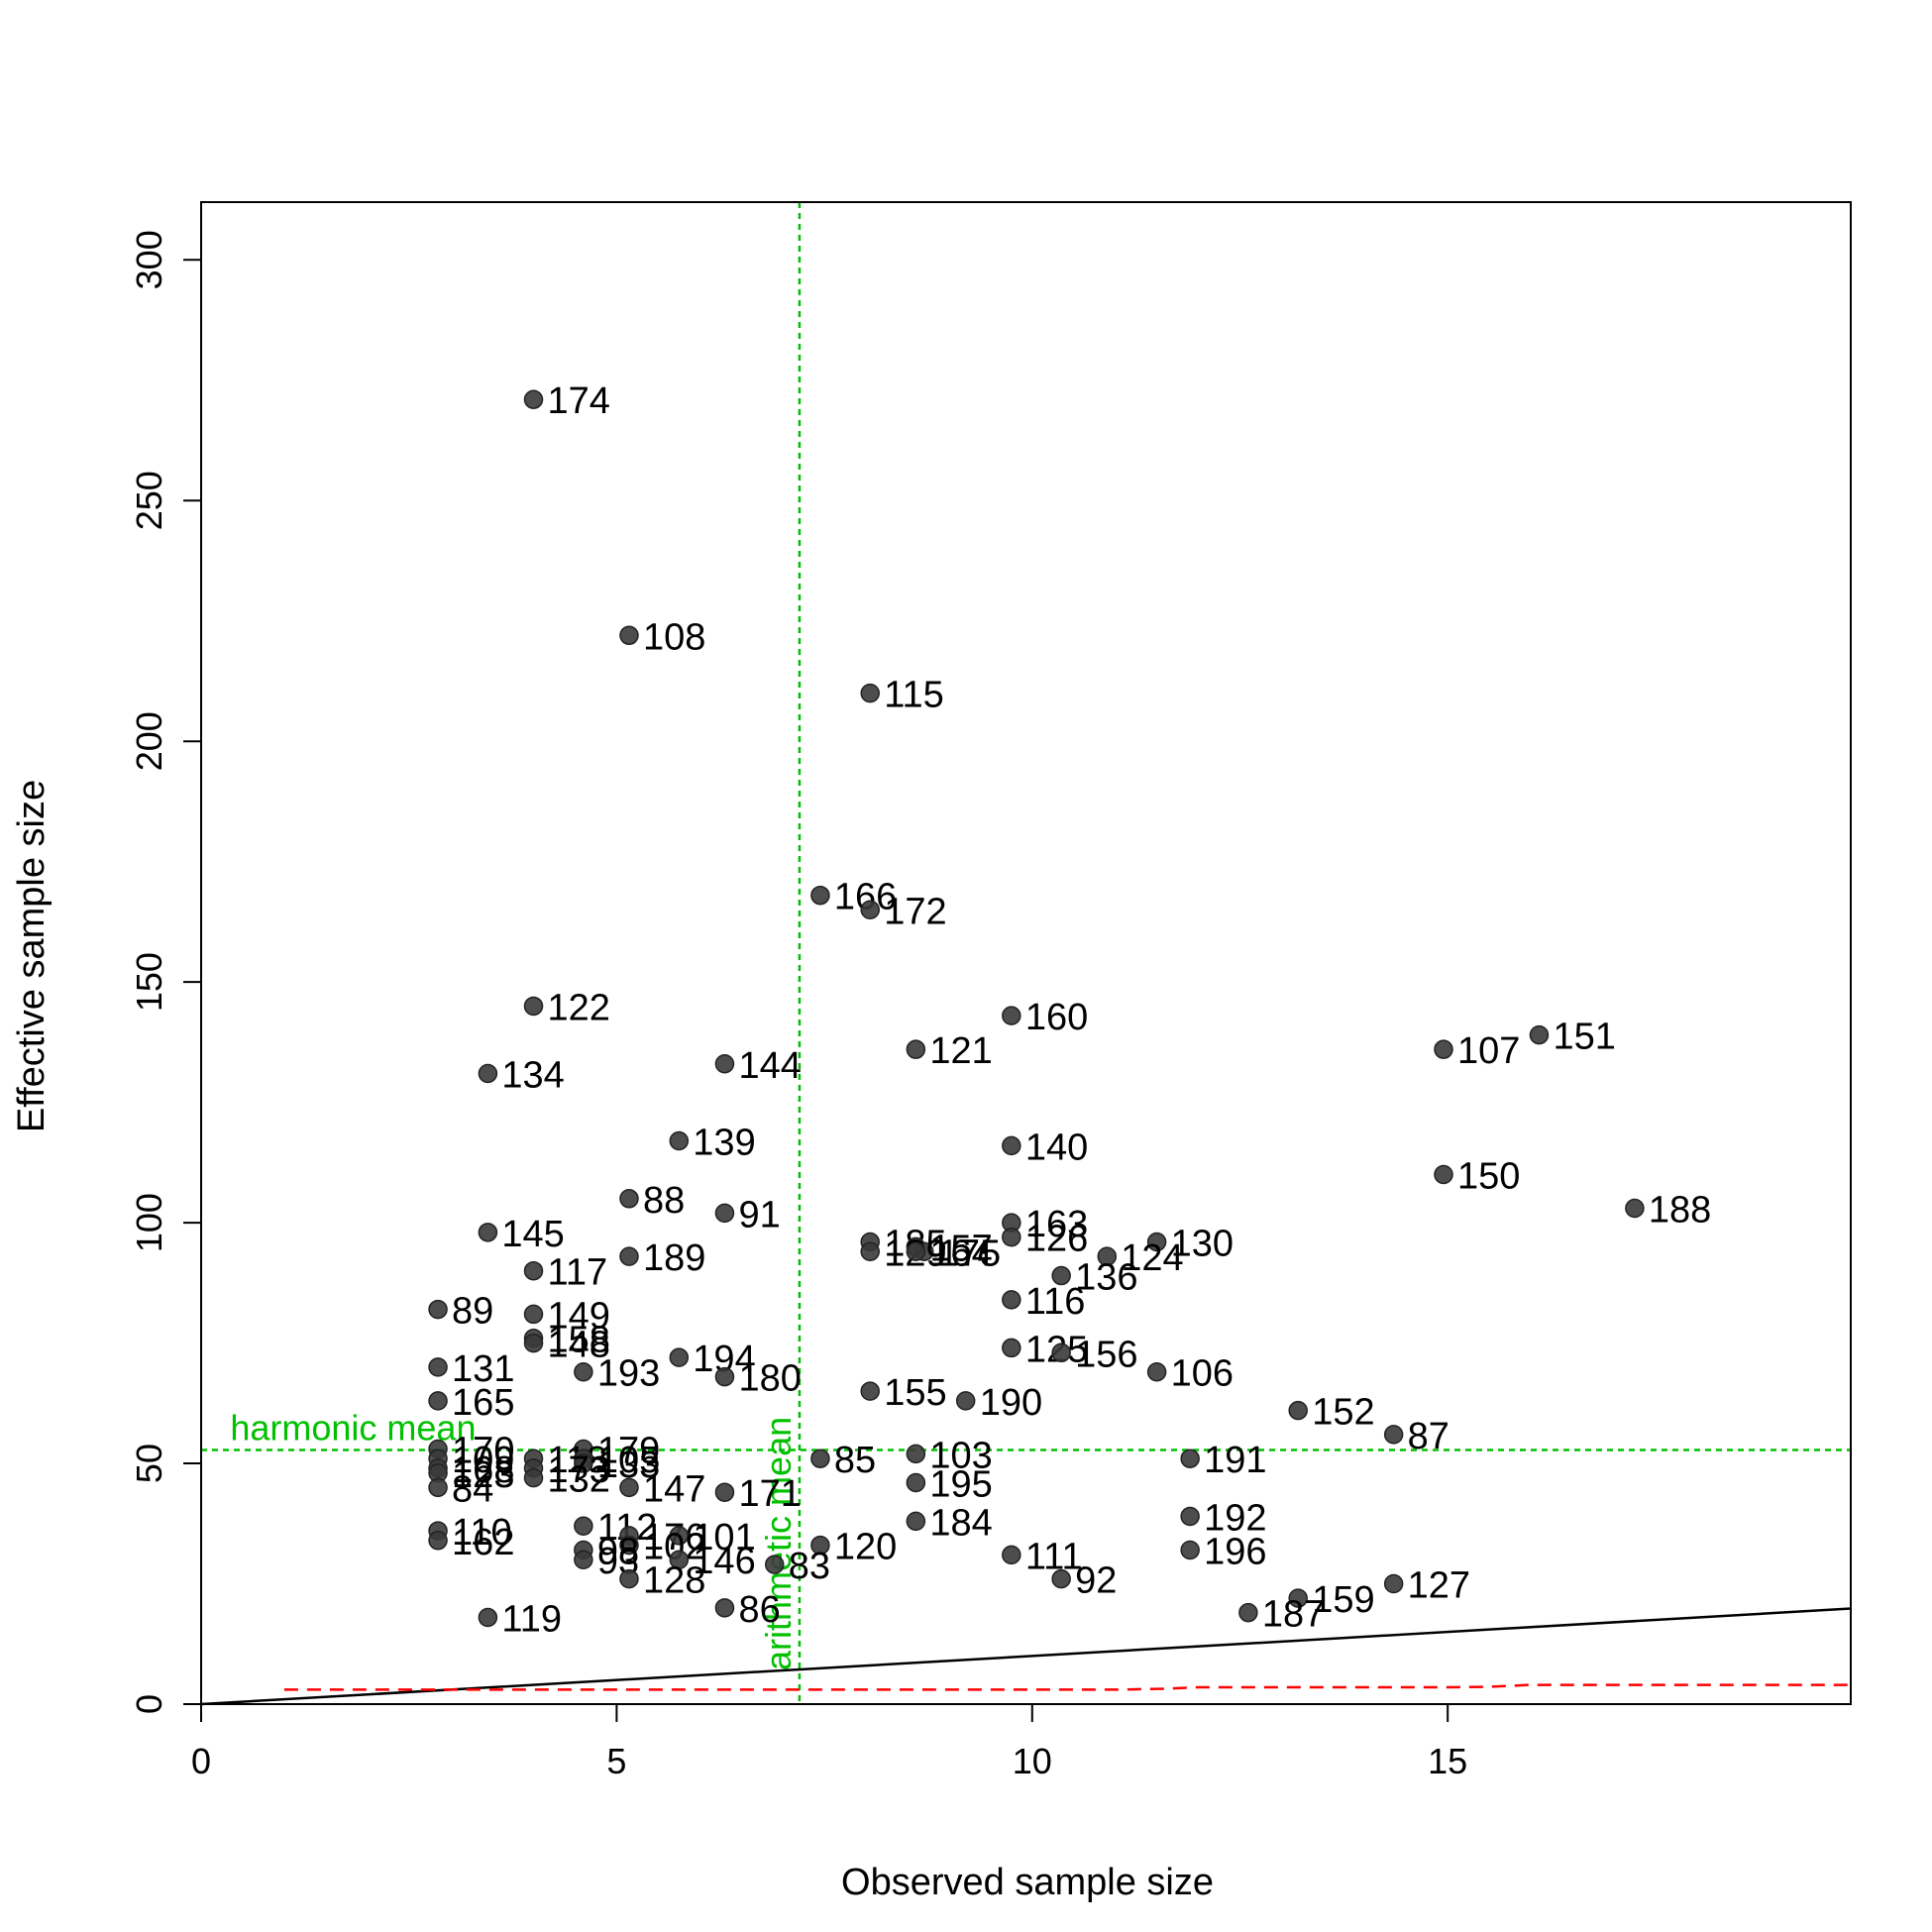 Image resolution: width=1932 pixels, height=1932 pixels. I want to click on point-label: 164, so click(960, 1253).